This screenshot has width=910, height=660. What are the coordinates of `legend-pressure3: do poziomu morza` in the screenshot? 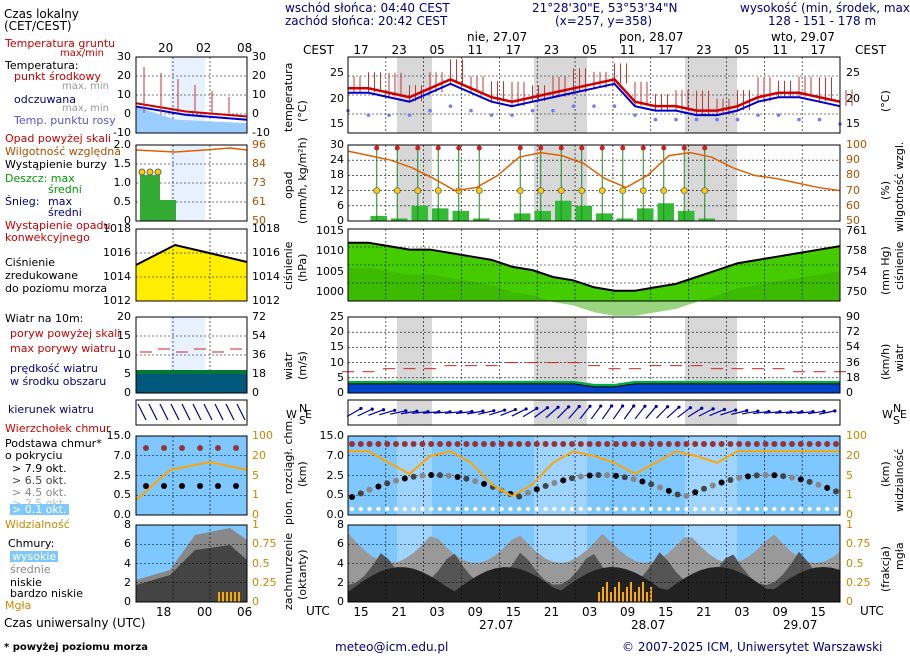 It's located at (56, 288).